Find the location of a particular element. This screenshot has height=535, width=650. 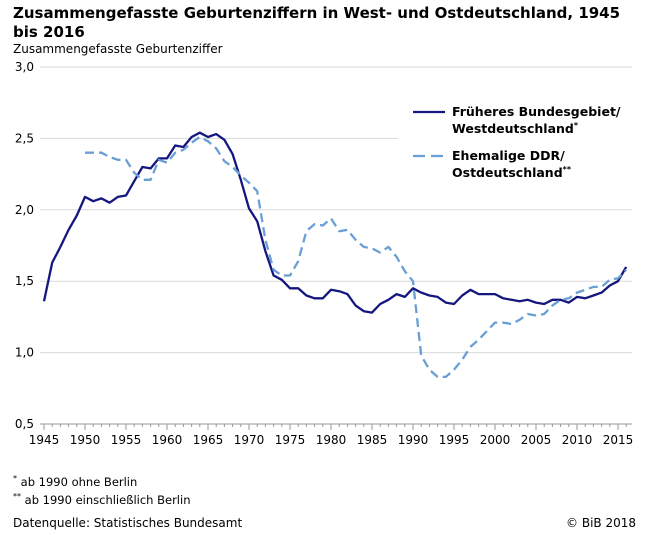

legend-footnote-mark: * is located at coordinates (576, 125).